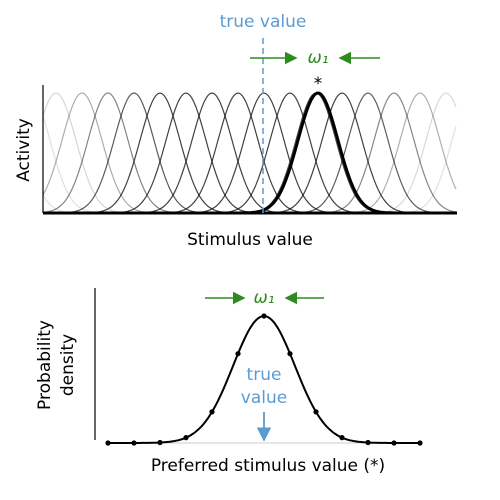 This screenshot has height=500, width=500. What do you see at coordinates (250, 240) in the screenshot?
I see `x-label: Stimulus value` at bounding box center [250, 240].